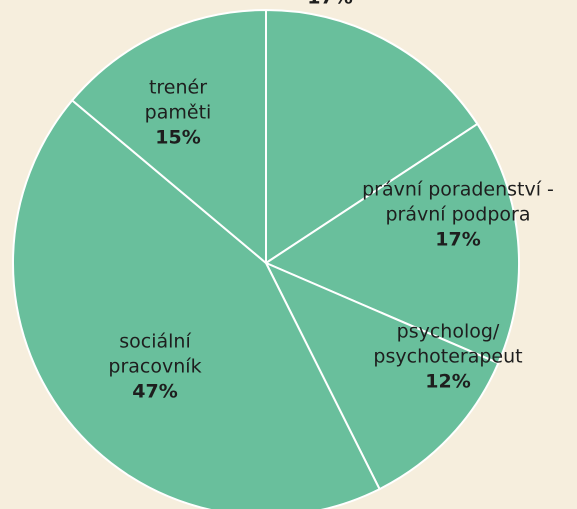  Describe the element at coordinates (178, 88) in the screenshot. I see `slice-label: trenér` at that location.